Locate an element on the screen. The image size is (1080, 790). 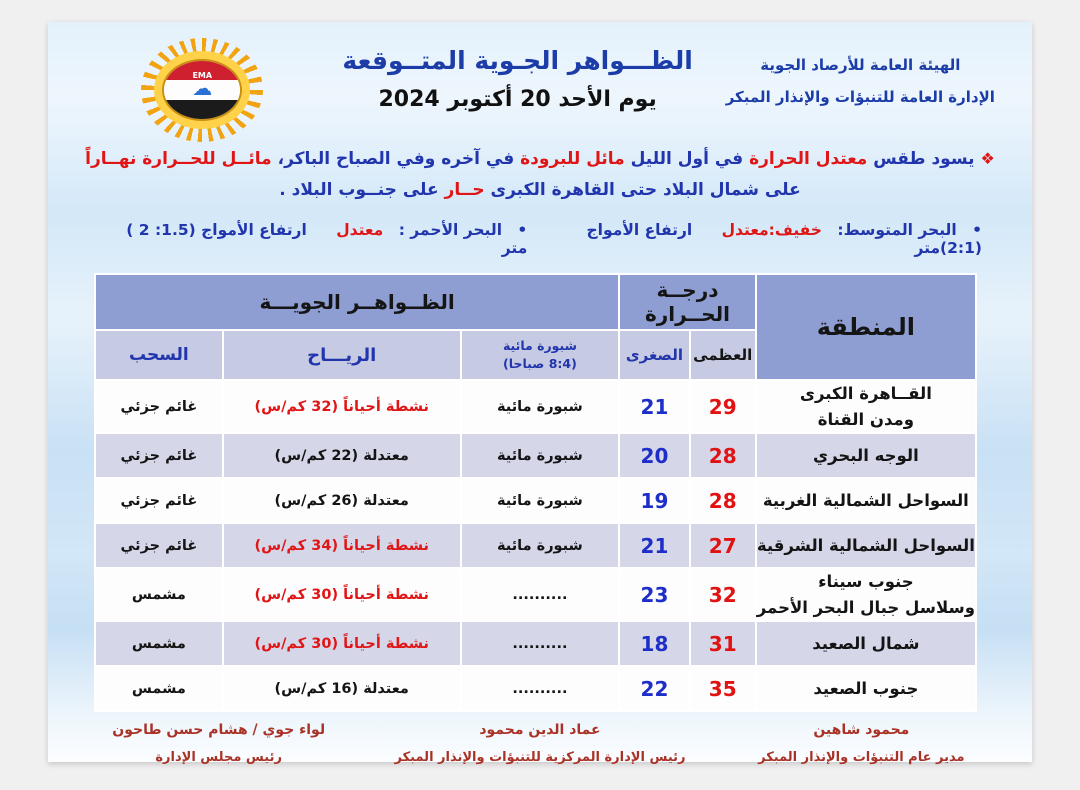
sea-condition: خفيف:معتدل is located at coordinates (771, 230).